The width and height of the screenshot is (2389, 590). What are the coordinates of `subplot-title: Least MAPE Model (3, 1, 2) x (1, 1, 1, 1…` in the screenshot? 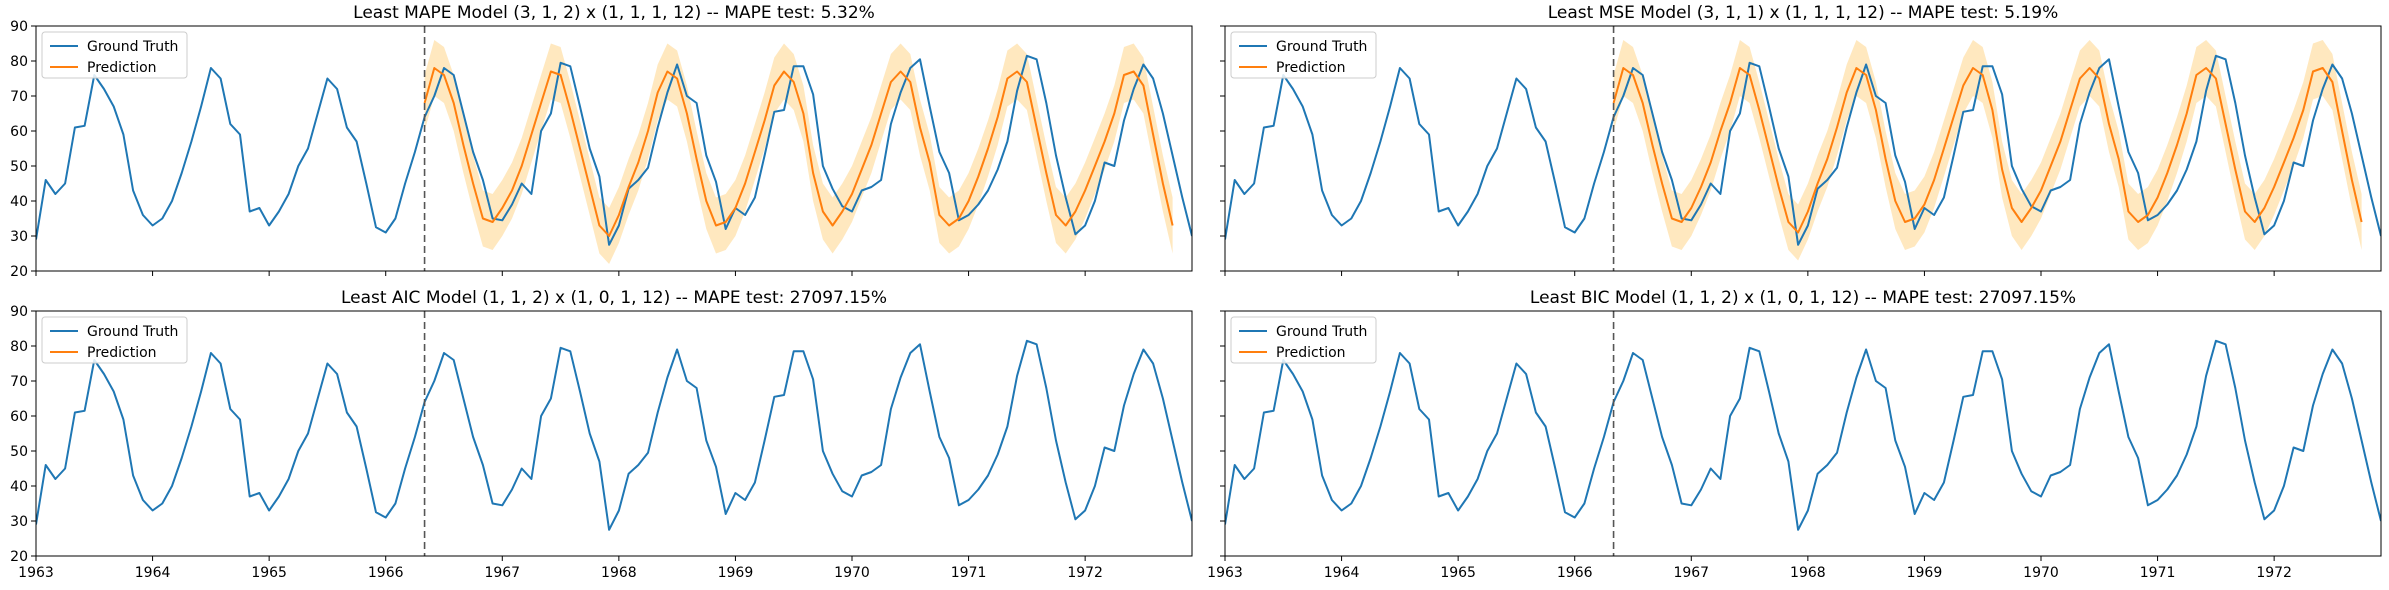 It's located at (614, 13).